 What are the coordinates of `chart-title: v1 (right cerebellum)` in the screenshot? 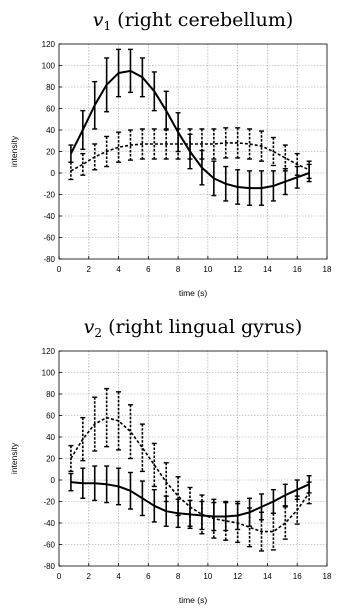 It's located at (193, 21).